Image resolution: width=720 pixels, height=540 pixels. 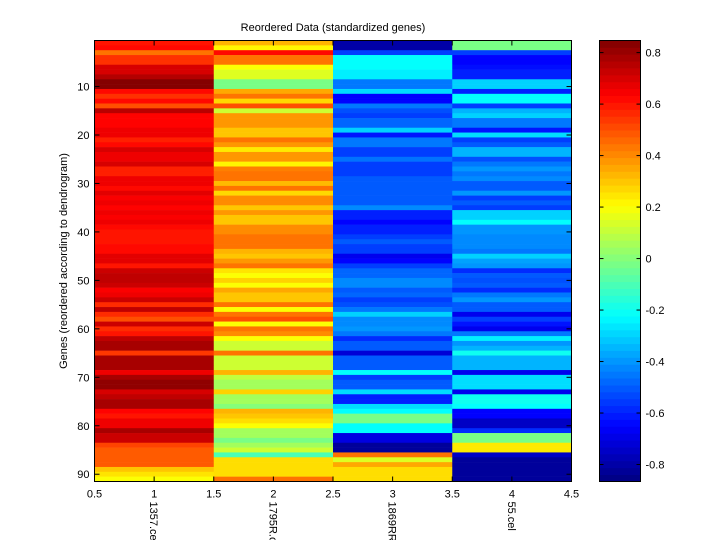 What do you see at coordinates (83, 184) in the screenshot?
I see `y-tick-label: 30` at bounding box center [83, 184].